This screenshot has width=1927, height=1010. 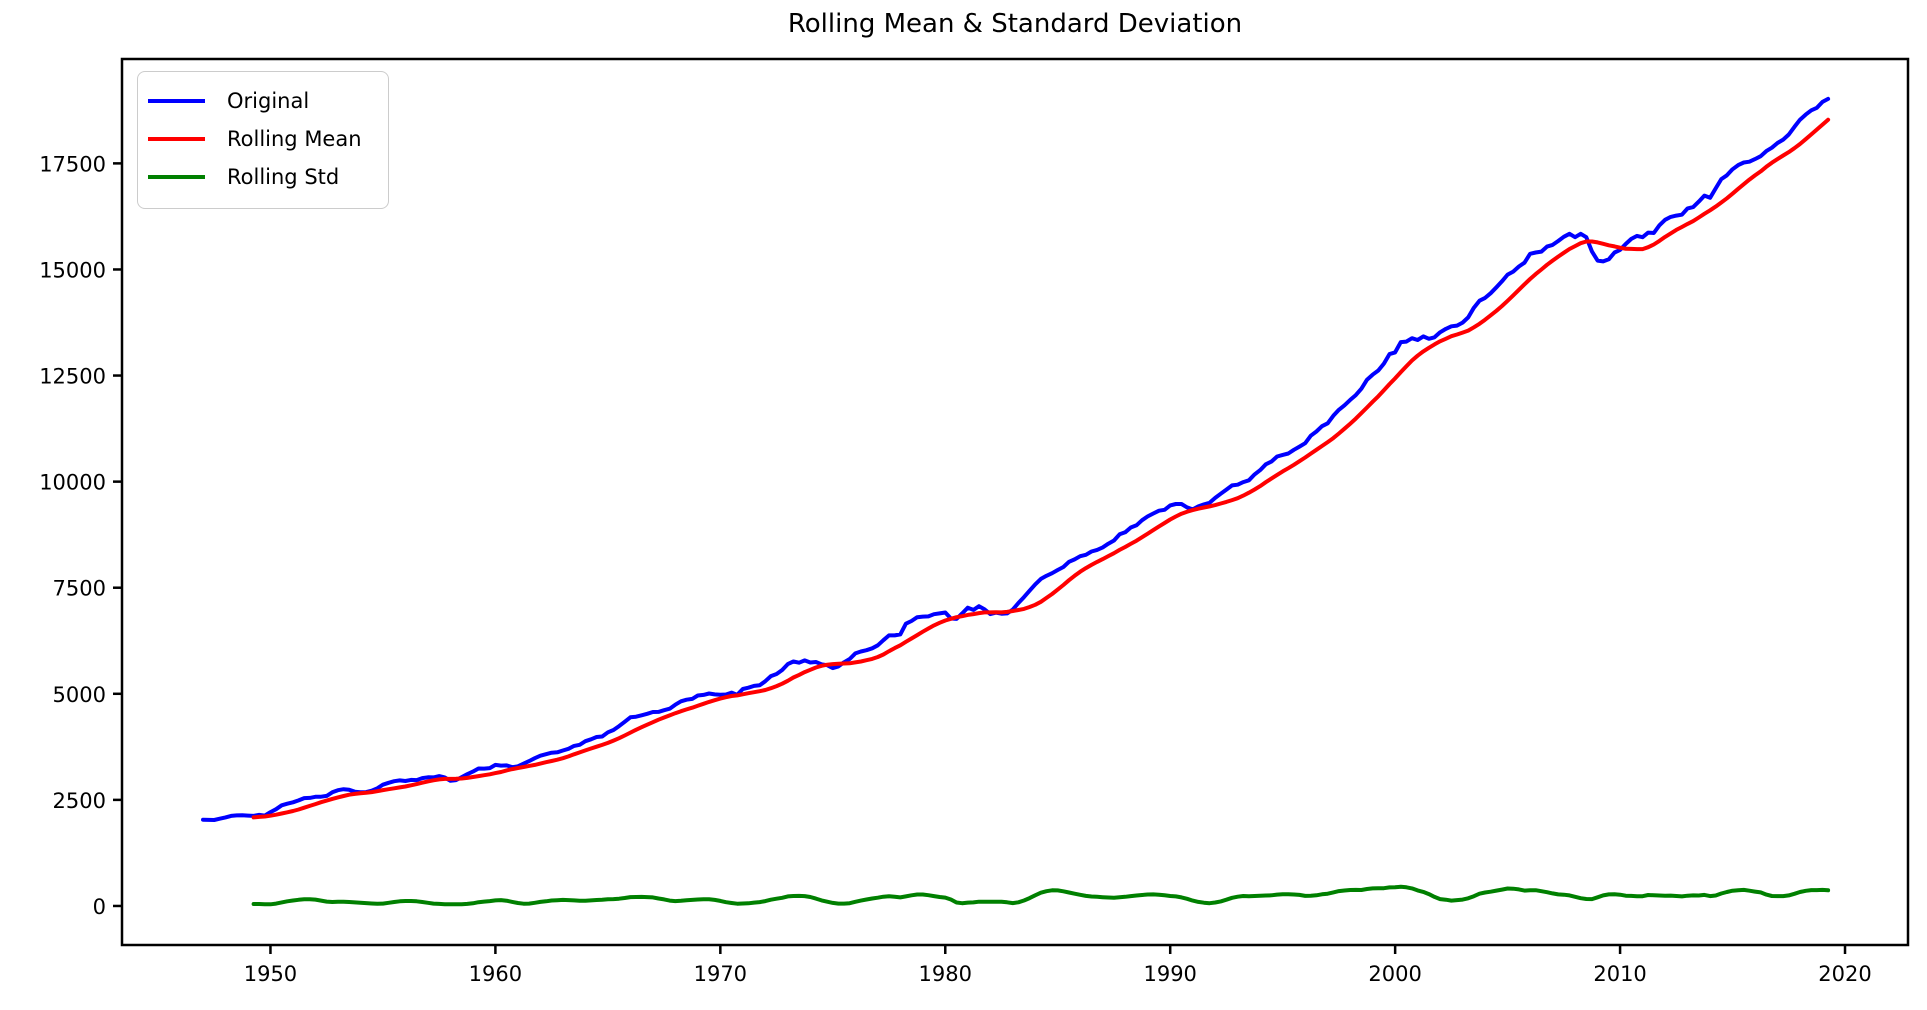 What do you see at coordinates (270, 974) in the screenshot?
I see `x-tick-label: 1950` at bounding box center [270, 974].